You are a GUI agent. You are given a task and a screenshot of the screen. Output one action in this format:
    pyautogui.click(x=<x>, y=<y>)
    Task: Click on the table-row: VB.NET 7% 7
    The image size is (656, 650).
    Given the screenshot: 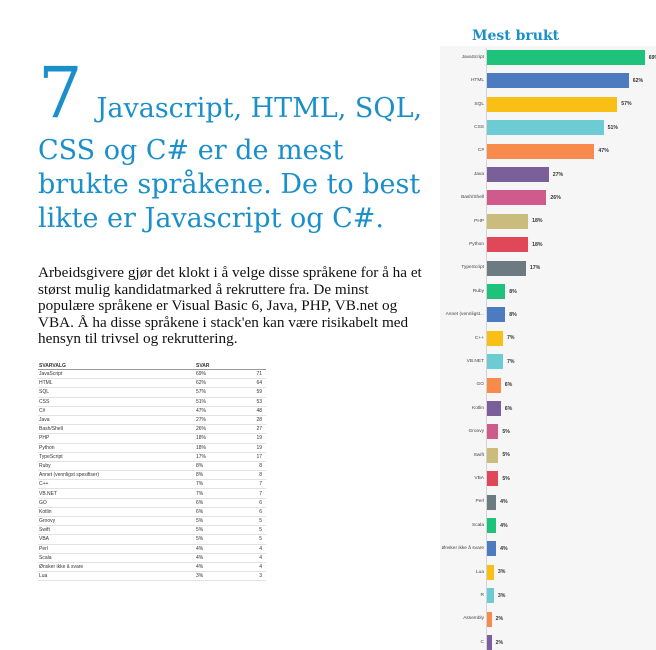 What is the action you would take?
    pyautogui.click(x=152, y=494)
    